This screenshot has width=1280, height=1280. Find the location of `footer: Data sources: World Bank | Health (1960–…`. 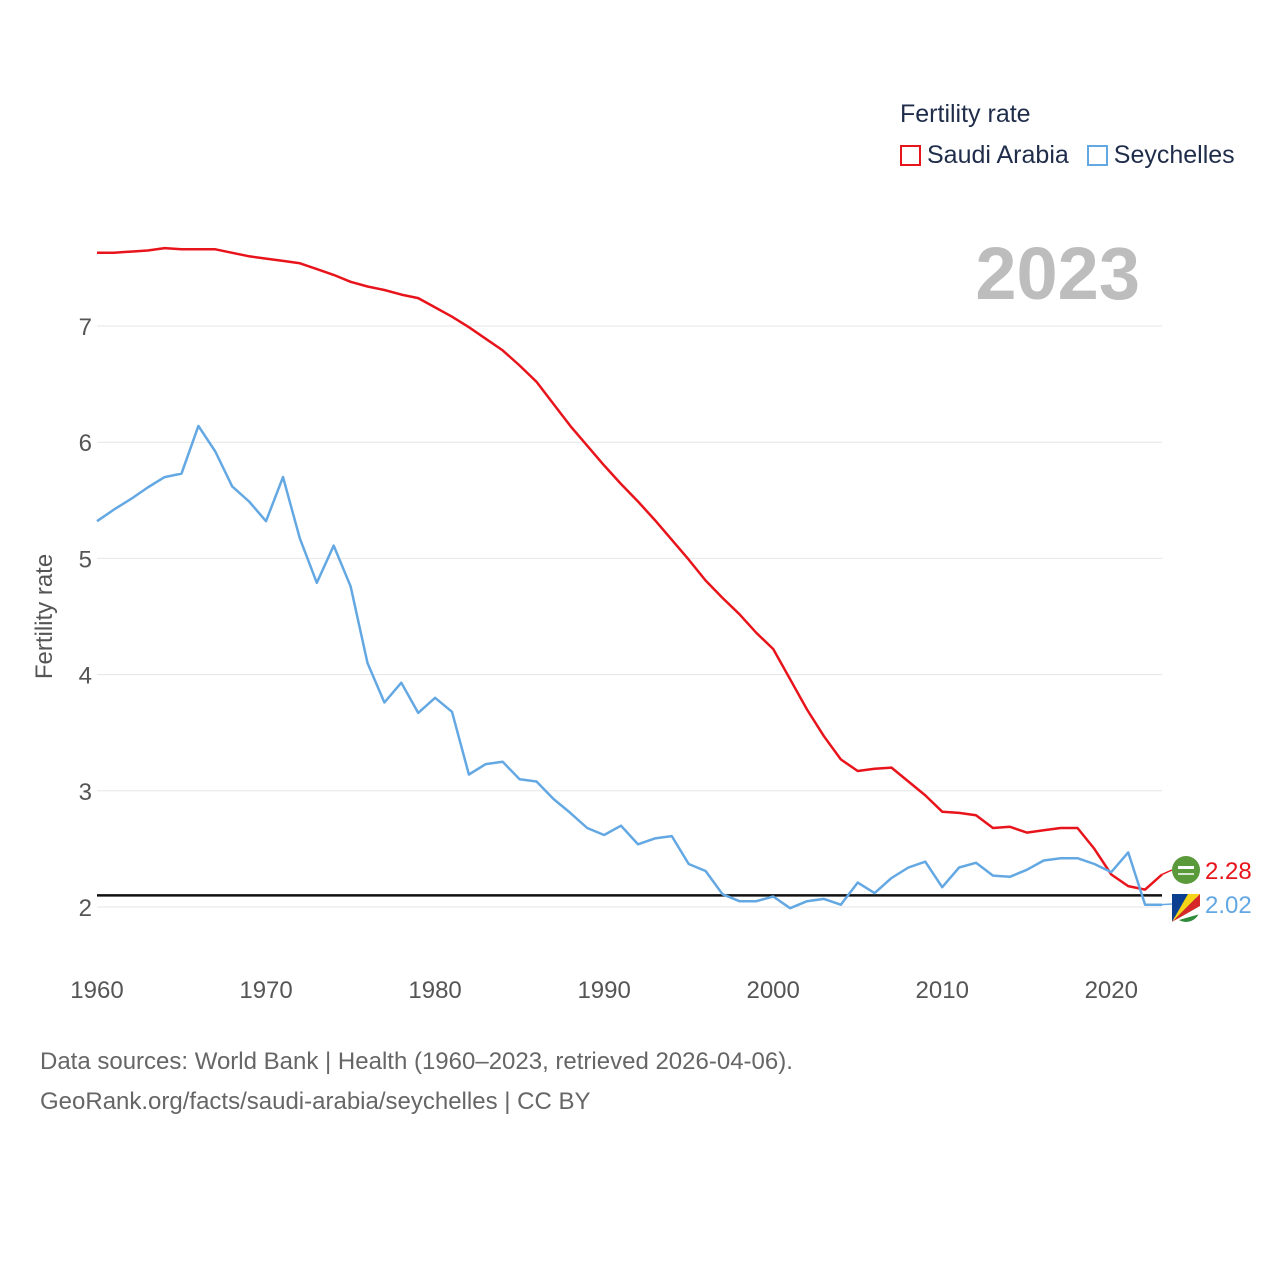

footer: Data sources: World Bank | Health (1960–… is located at coordinates (416, 1082).